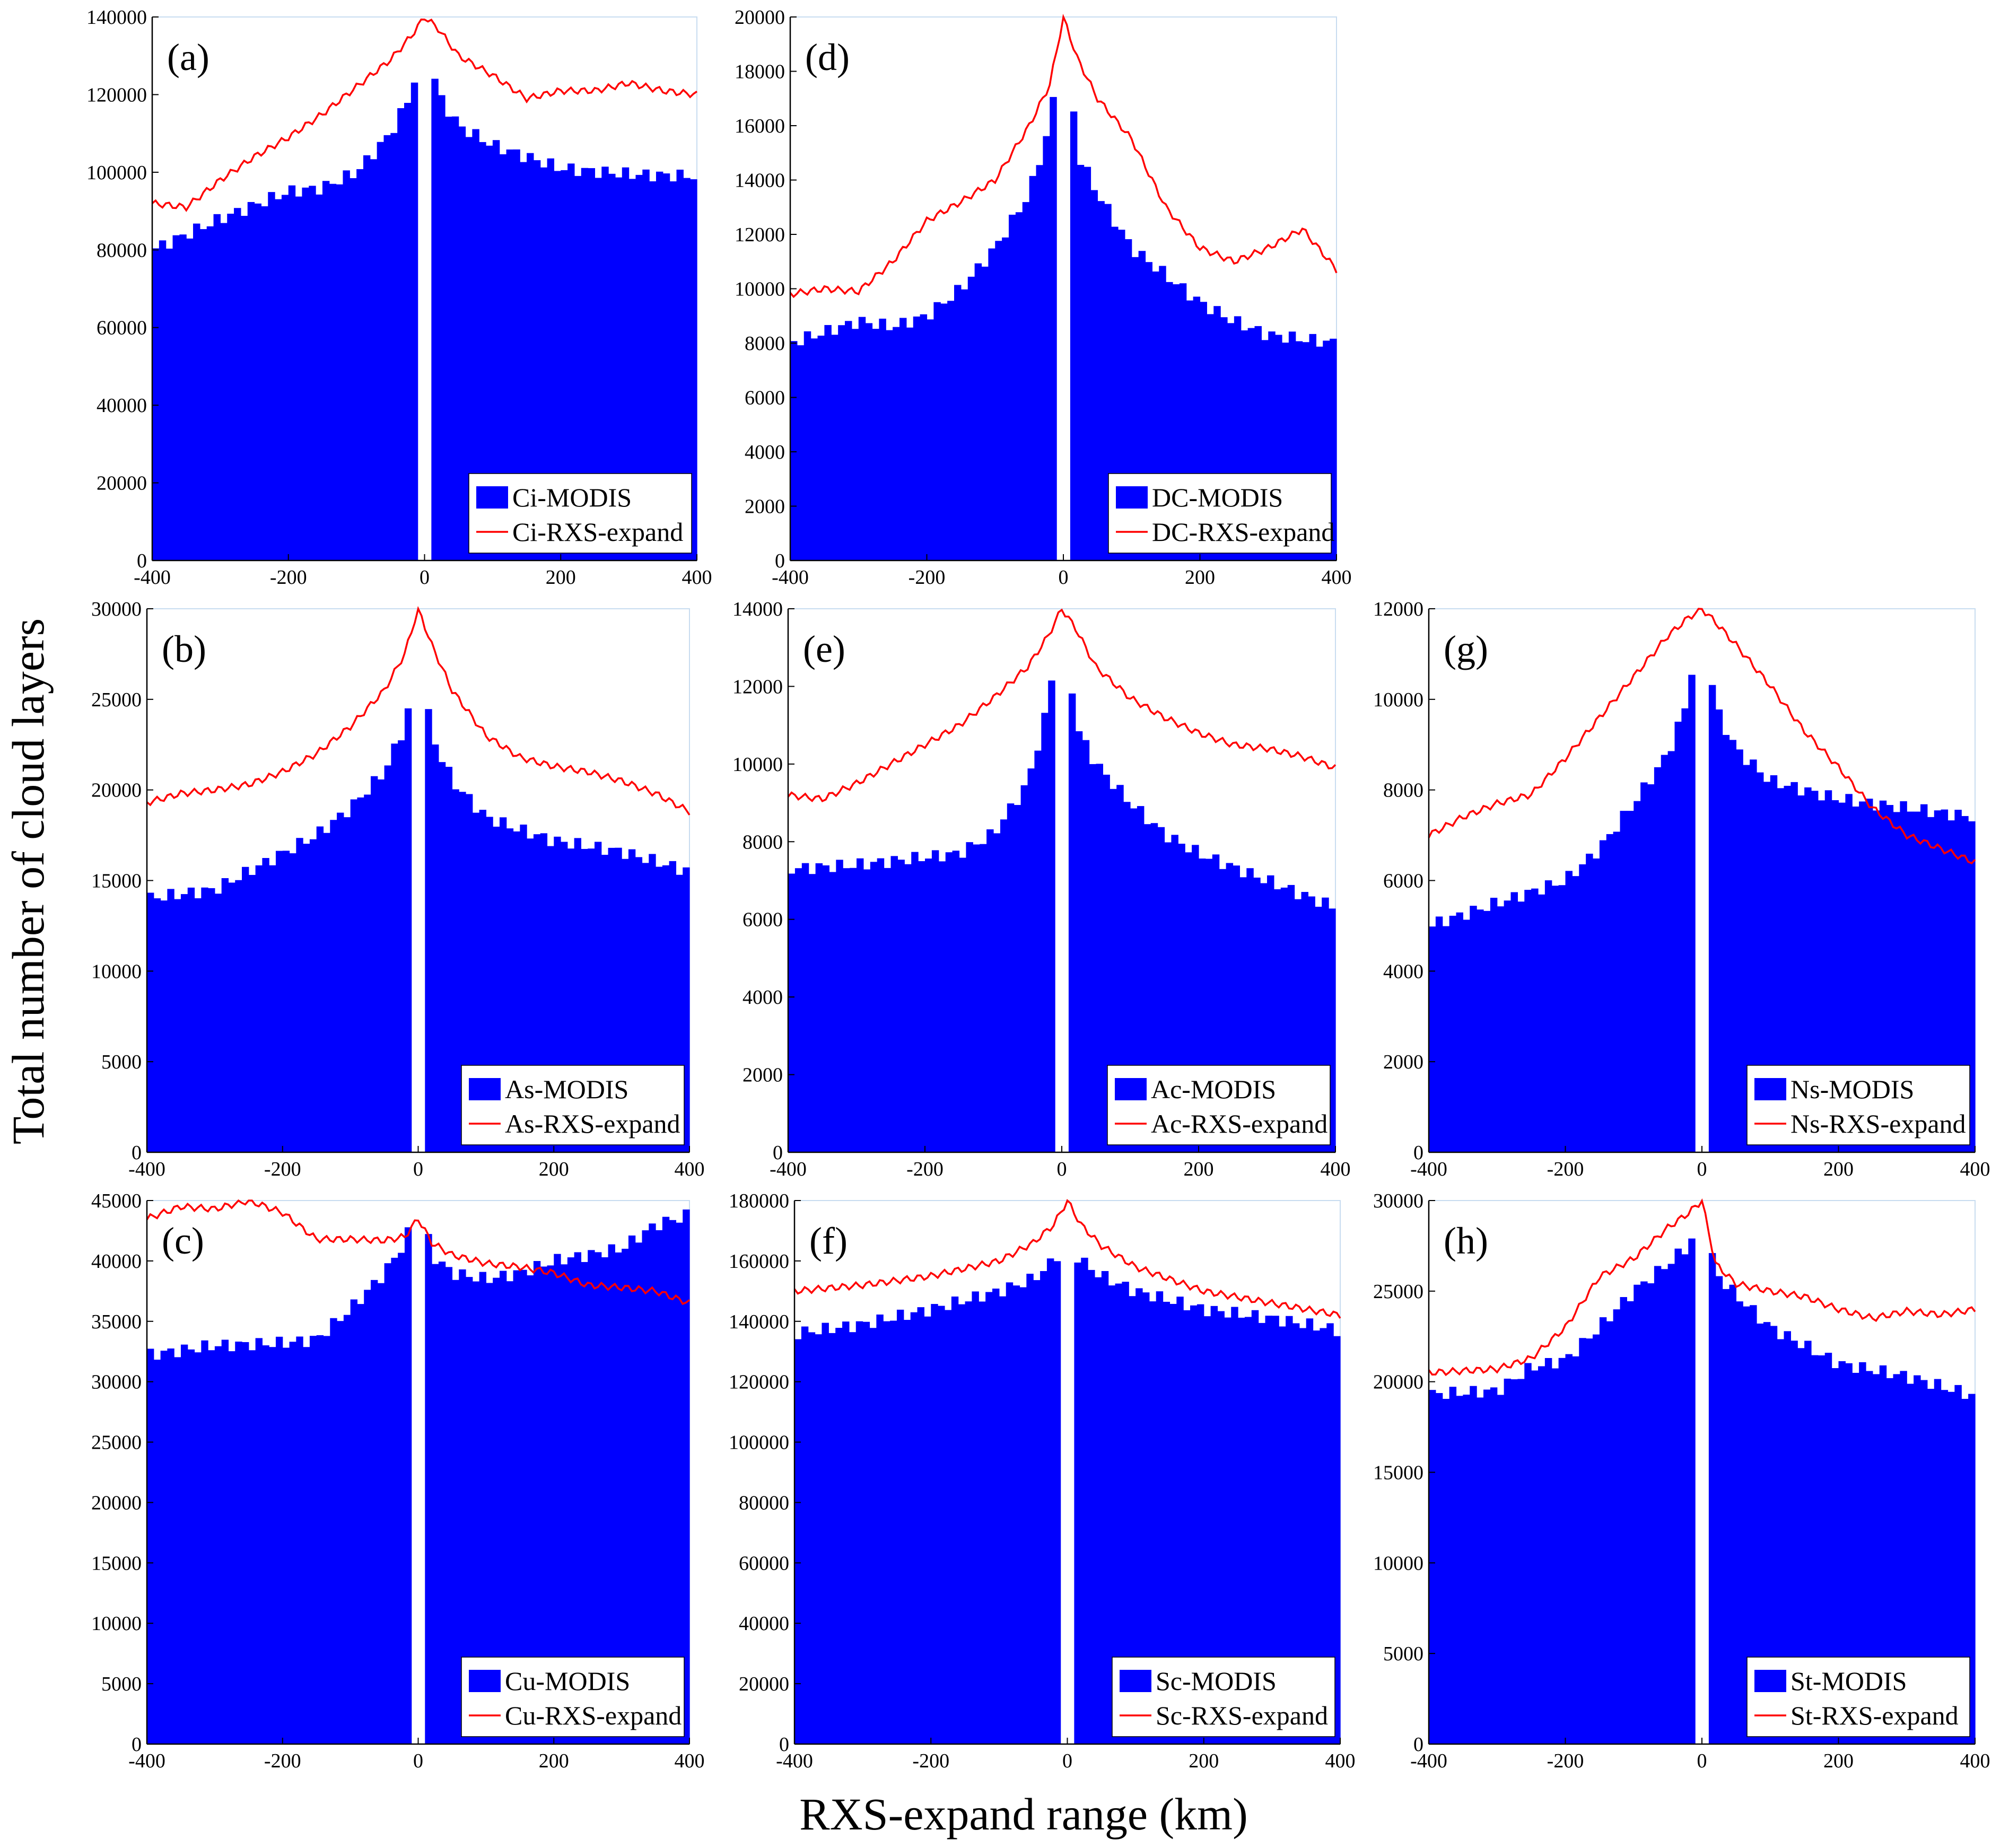 This screenshot has height=1848, width=2009. Describe the element at coordinates (418, 1476) in the screenshot. I see `bars-c` at that location.